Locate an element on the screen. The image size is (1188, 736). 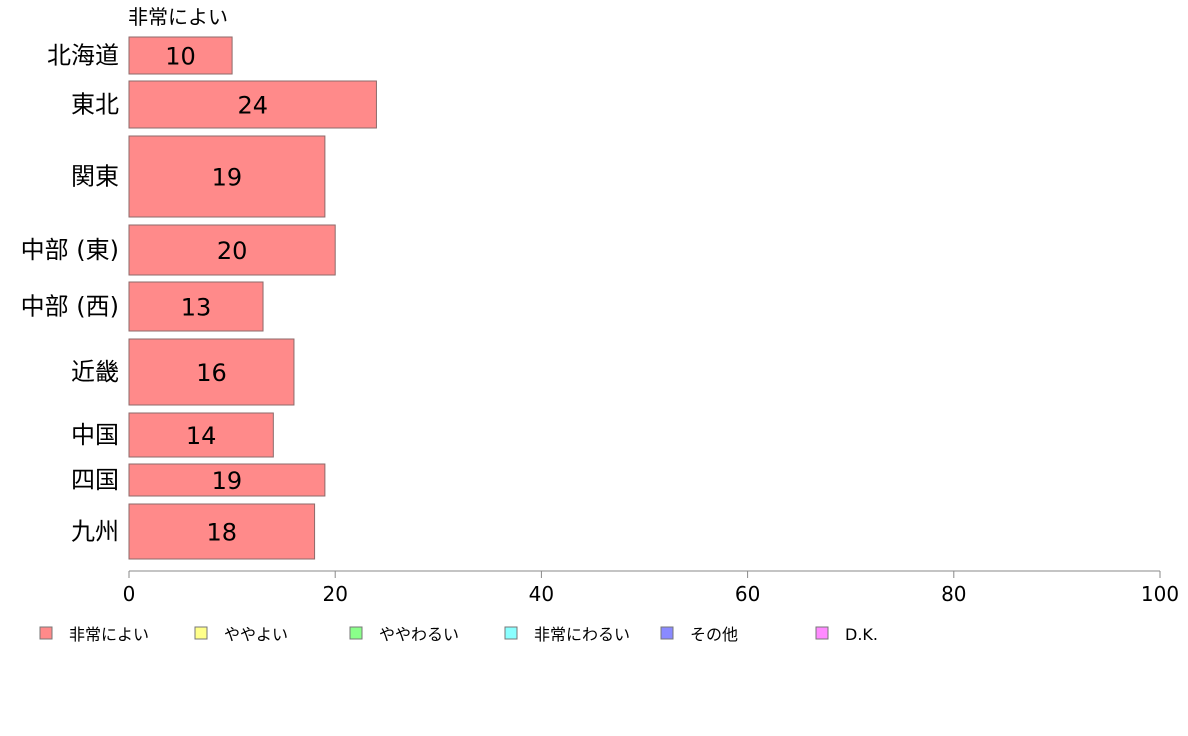
bar-value-label: 13 is located at coordinates (196, 308).